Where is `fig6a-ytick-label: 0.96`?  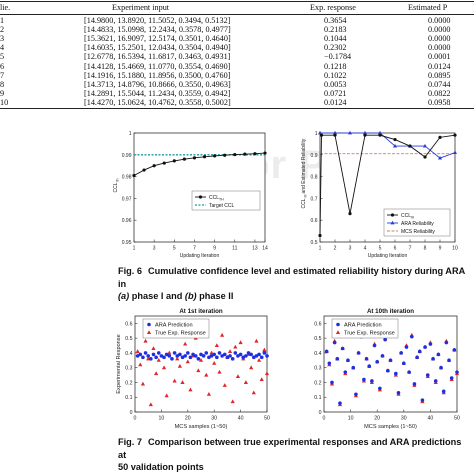 fig6a-ytick-label: 0.96 is located at coordinates (127, 221).